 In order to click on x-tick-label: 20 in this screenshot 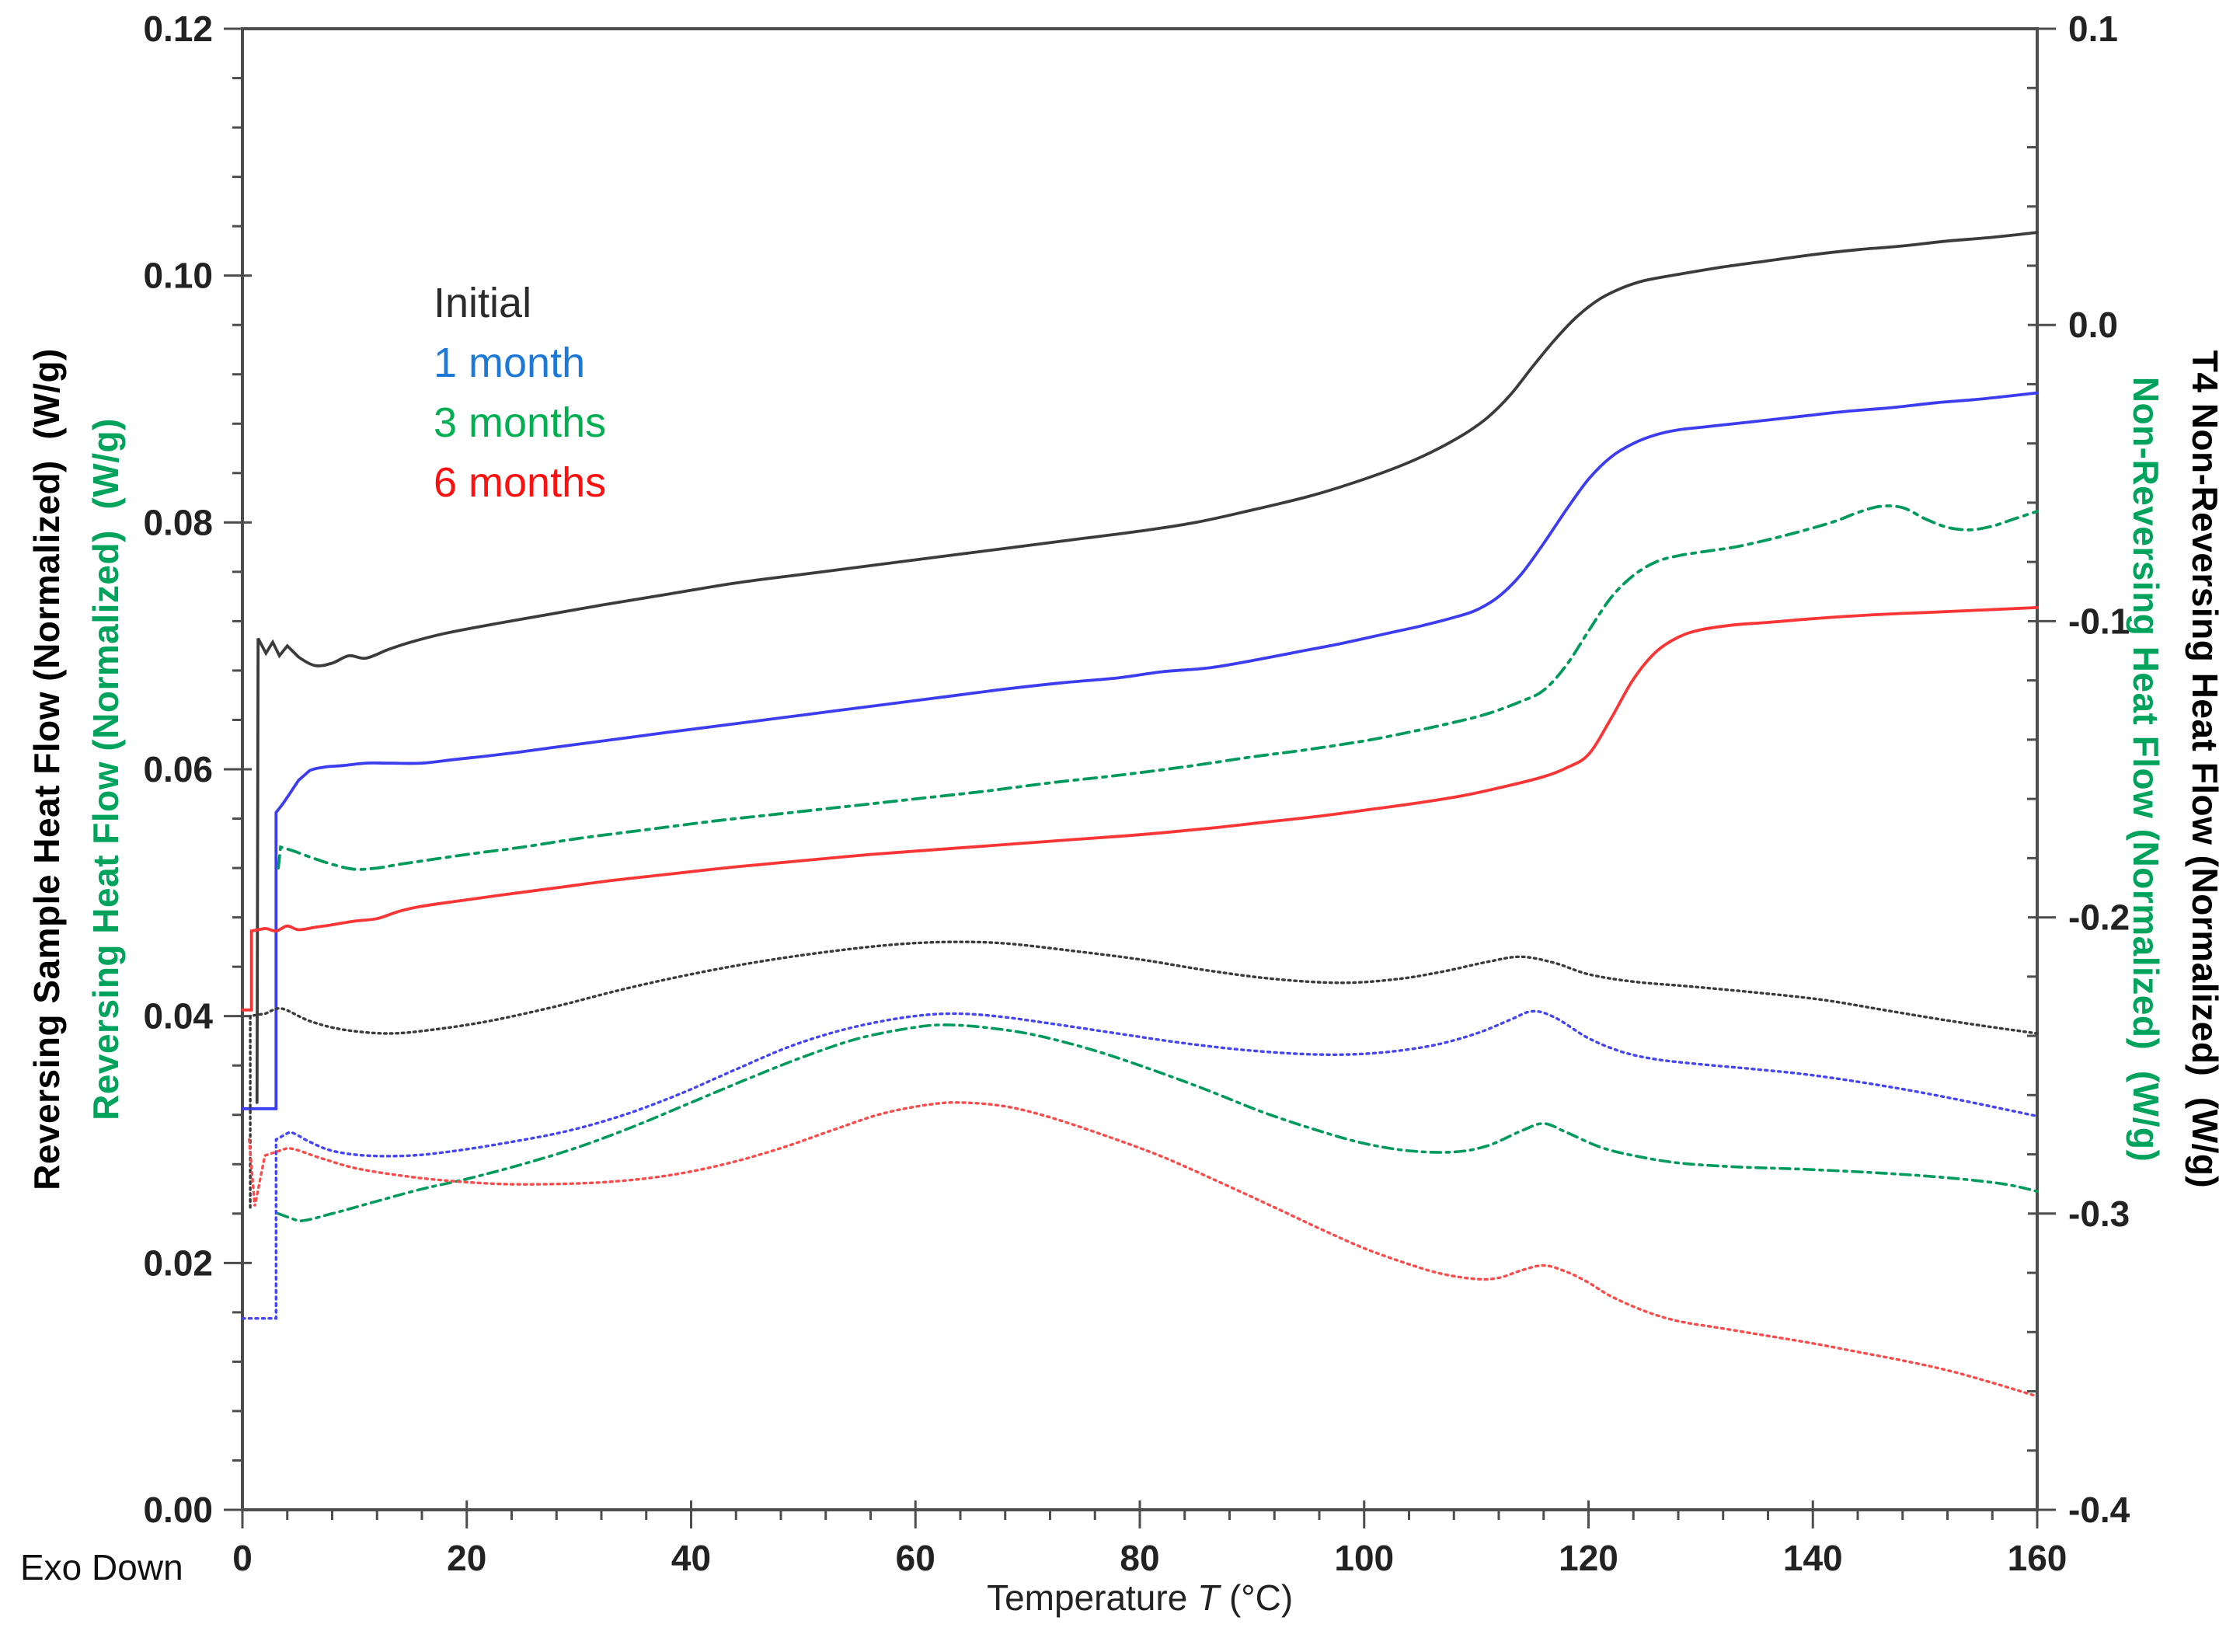, I will do `click(466, 1558)`.